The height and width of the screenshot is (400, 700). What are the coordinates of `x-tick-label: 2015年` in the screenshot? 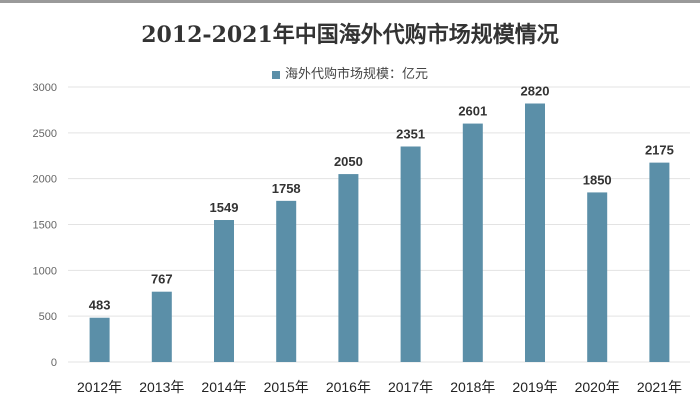 It's located at (286, 387).